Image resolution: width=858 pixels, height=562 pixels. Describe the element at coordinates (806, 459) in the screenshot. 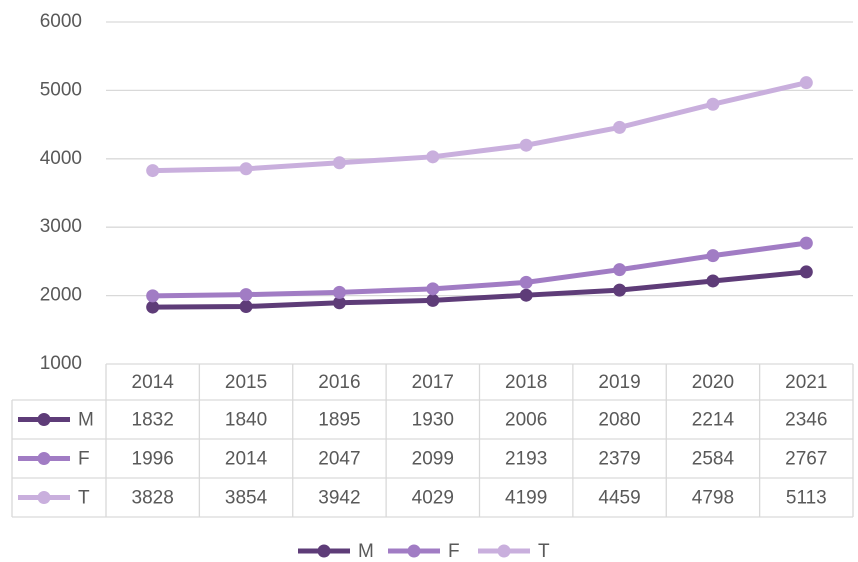

I see `table-value: 2767` at that location.